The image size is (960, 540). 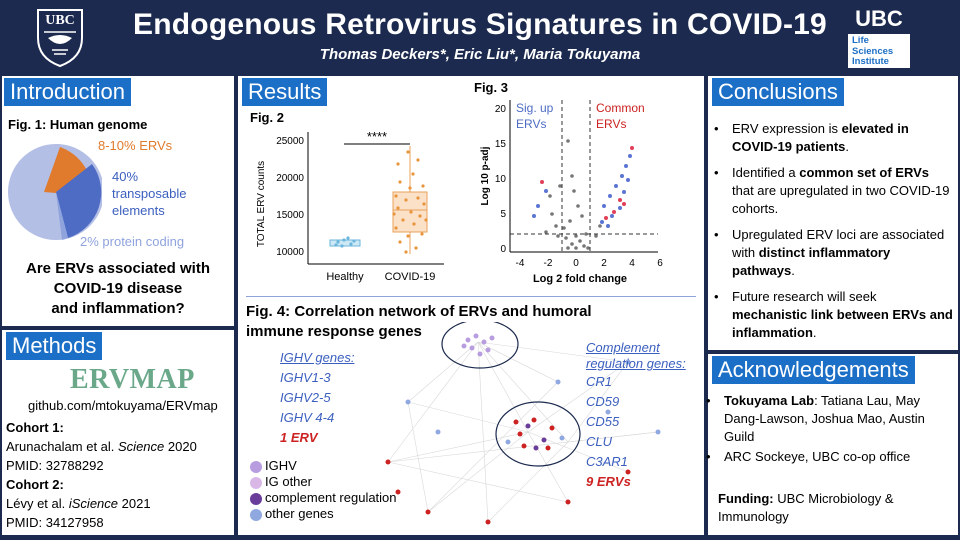 I want to click on fig2-ytick: 25000, so click(x=290, y=141).